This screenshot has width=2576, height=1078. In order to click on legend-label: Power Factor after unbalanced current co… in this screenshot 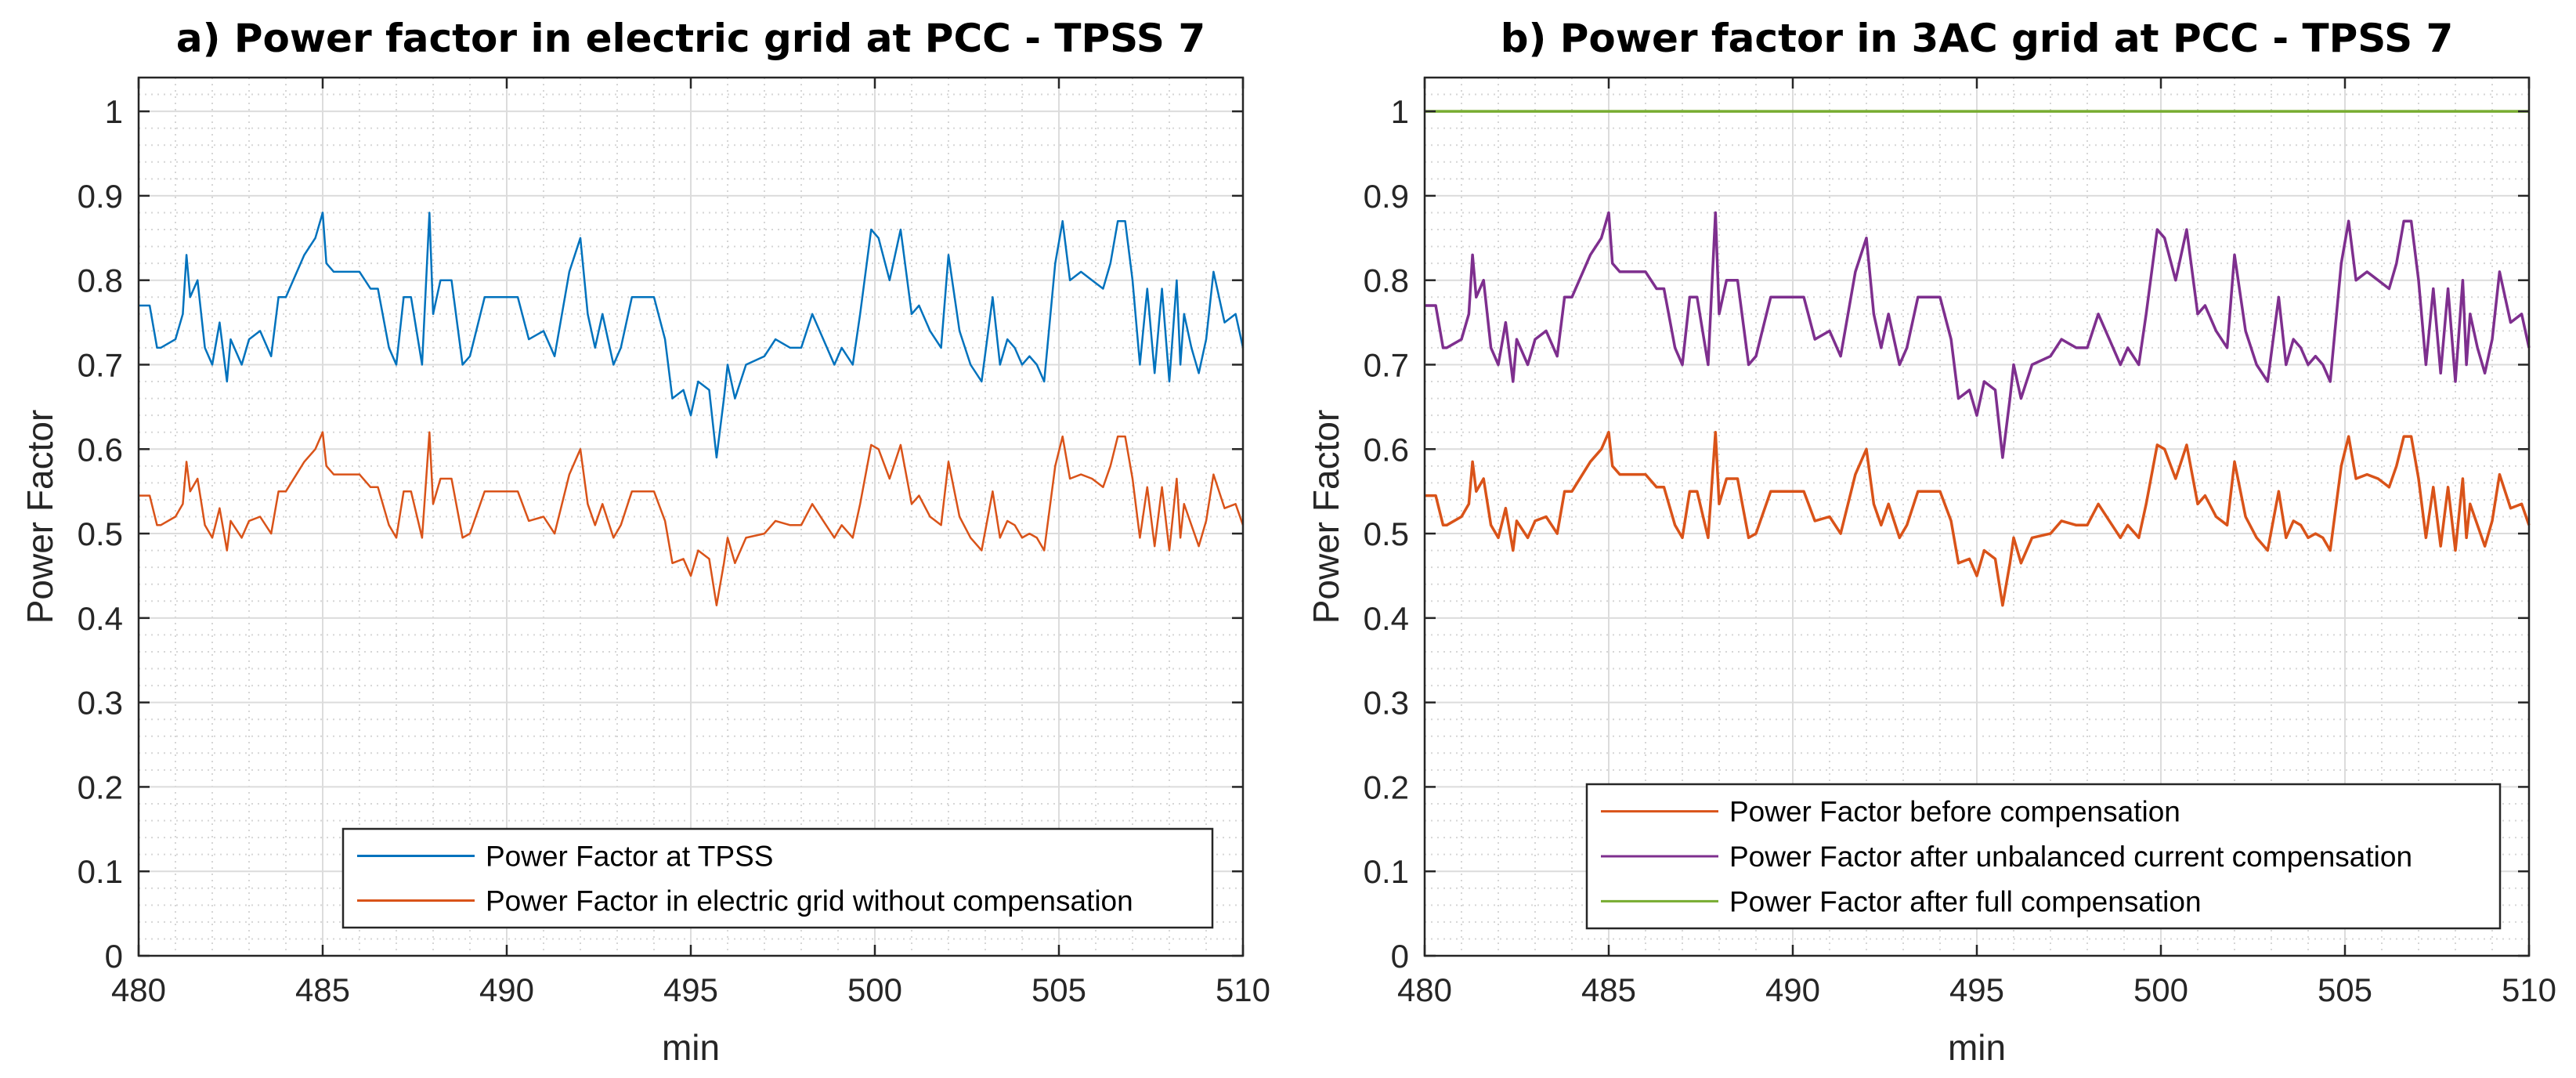, I will do `click(2070, 857)`.